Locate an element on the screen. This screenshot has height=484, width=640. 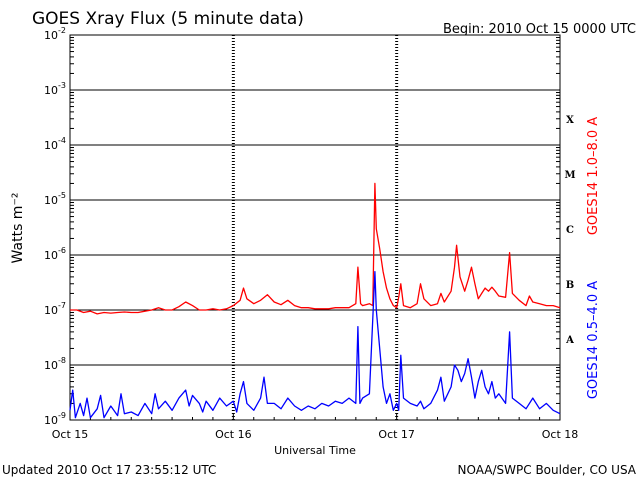
flare-class-label: C is located at coordinates (570, 230).